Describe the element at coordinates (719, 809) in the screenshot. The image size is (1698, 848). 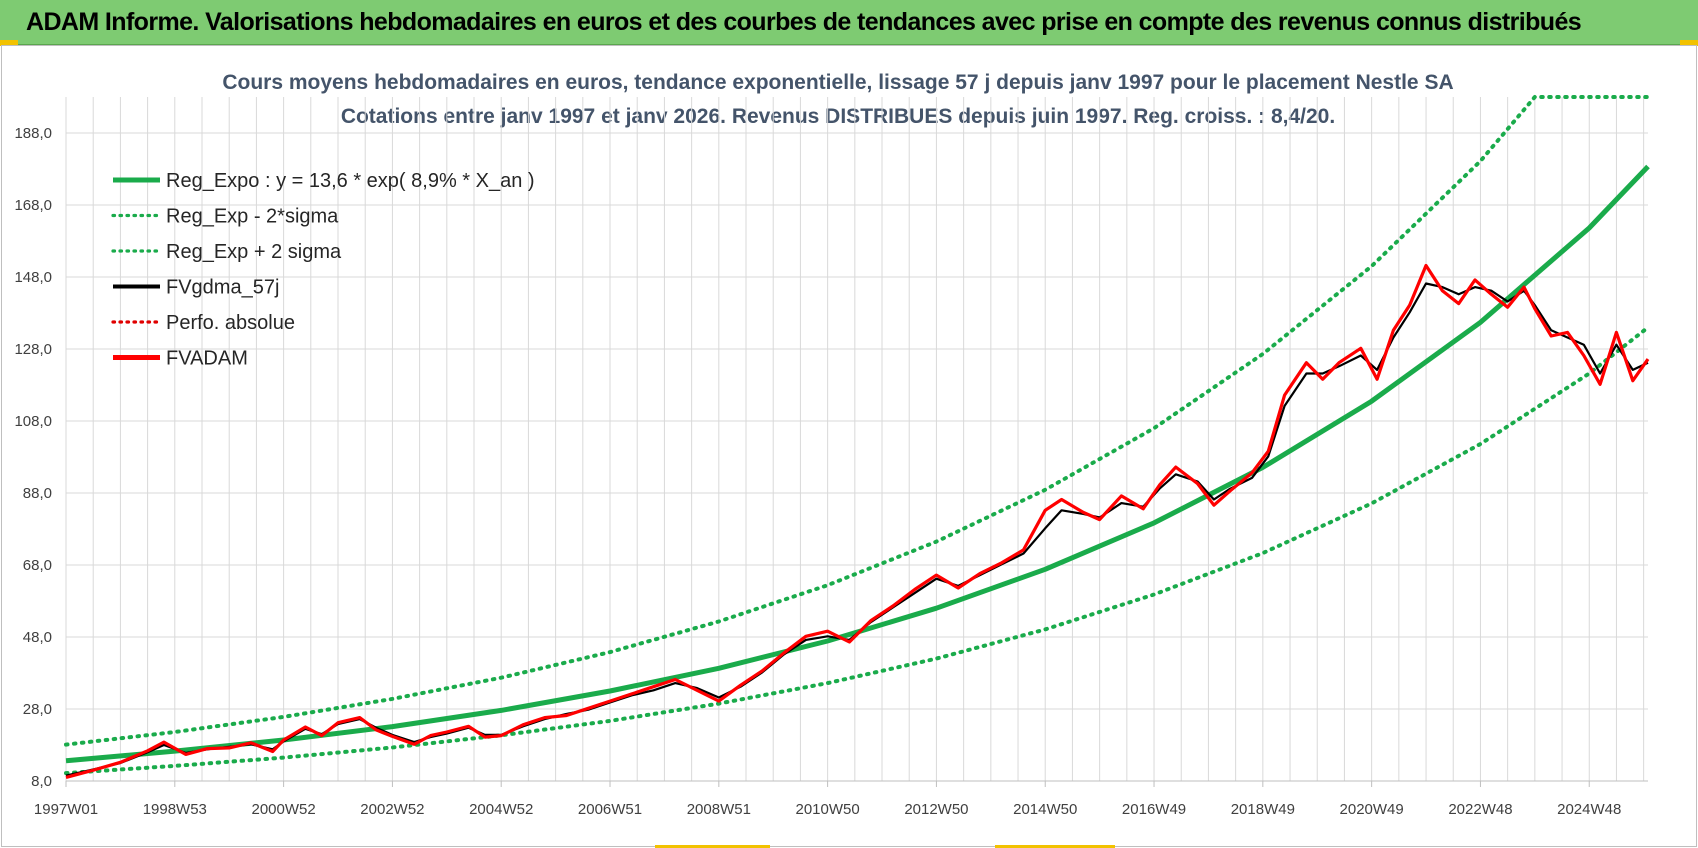
I see `x-tick-label: 2008W51` at that location.